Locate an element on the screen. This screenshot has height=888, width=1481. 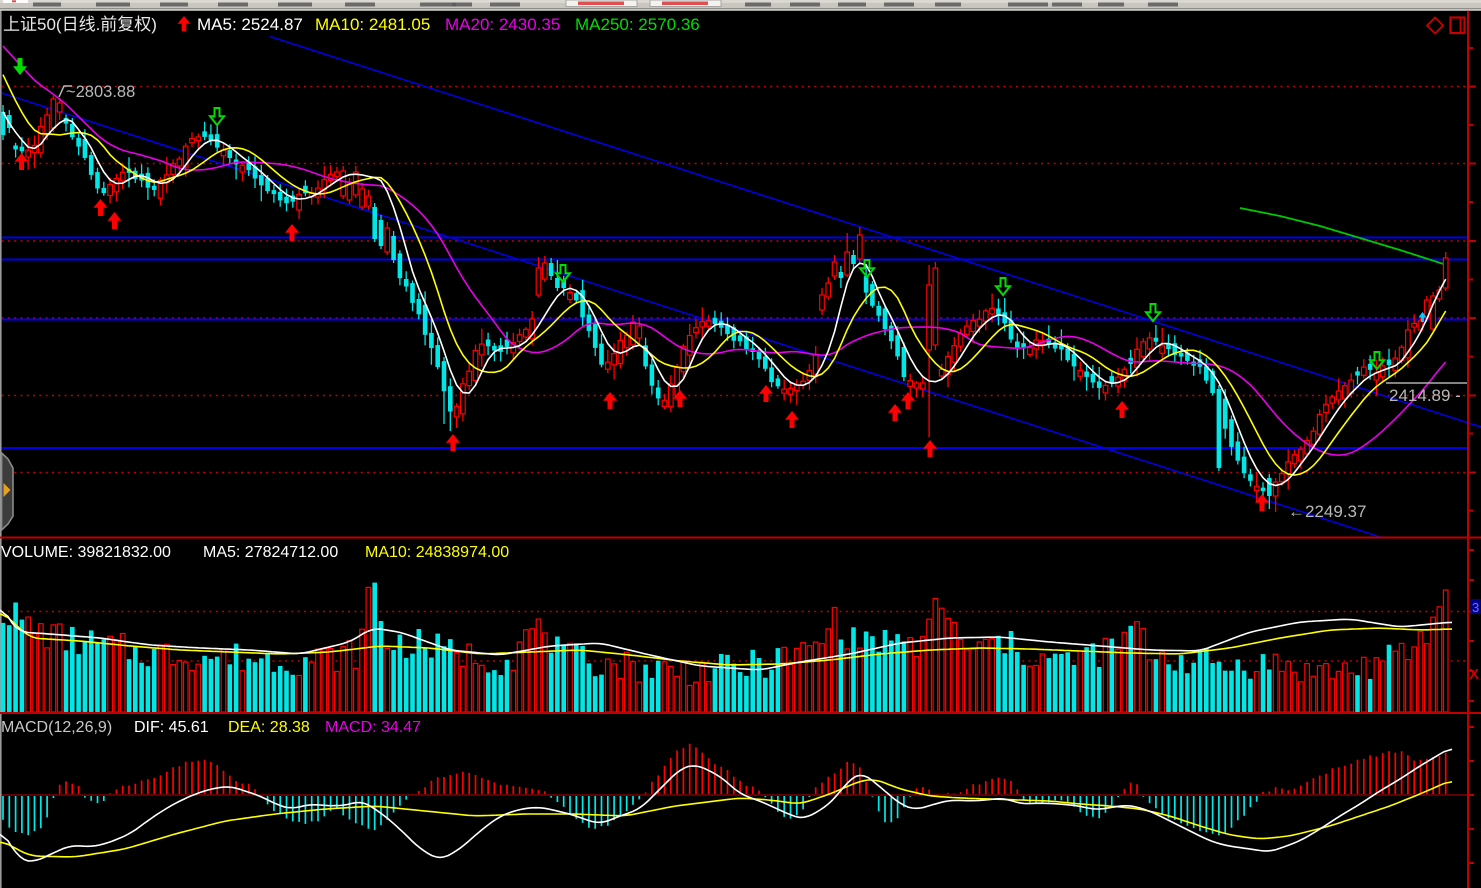
svg-text: MA20: 2430.35 is located at coordinates (502, 24).